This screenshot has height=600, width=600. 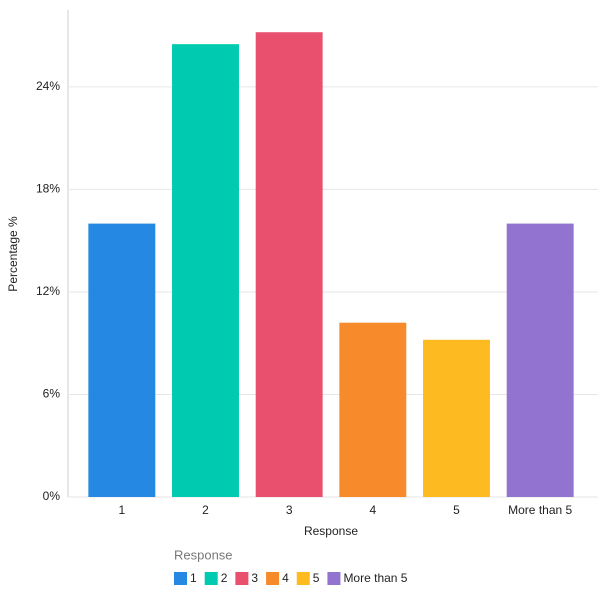 What do you see at coordinates (193, 578) in the screenshot?
I see `legend-label: 1` at bounding box center [193, 578].